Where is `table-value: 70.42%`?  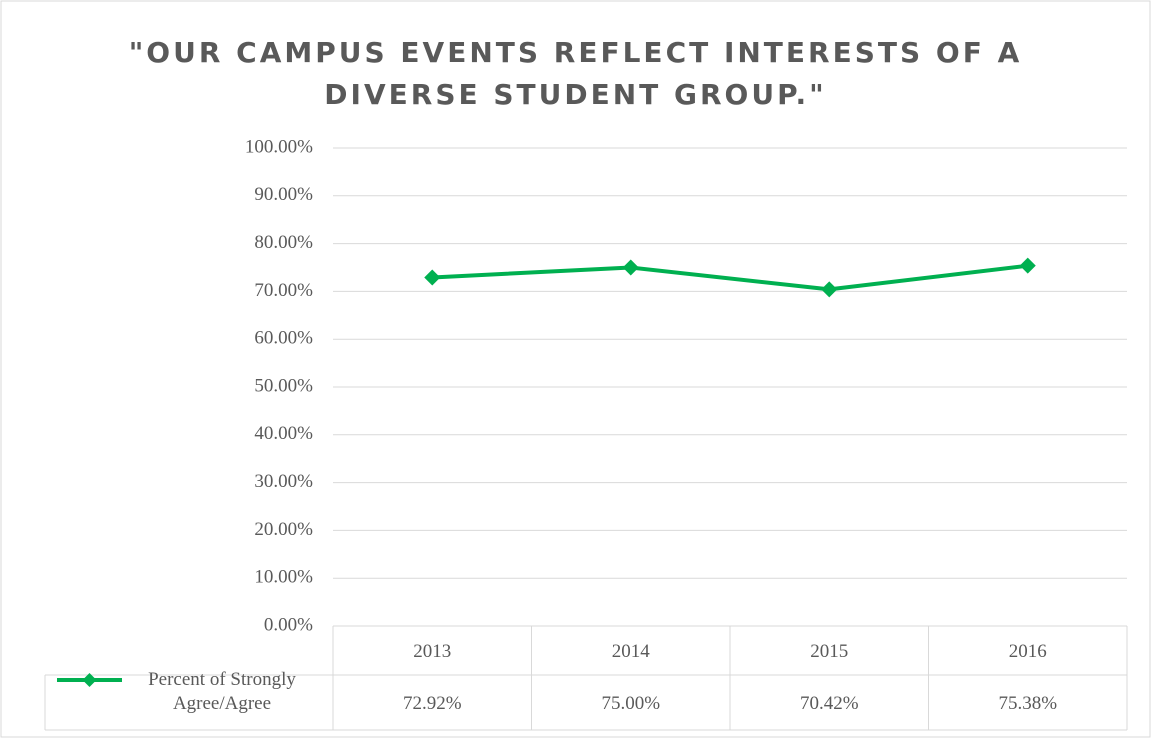 table-value: 70.42% is located at coordinates (829, 703).